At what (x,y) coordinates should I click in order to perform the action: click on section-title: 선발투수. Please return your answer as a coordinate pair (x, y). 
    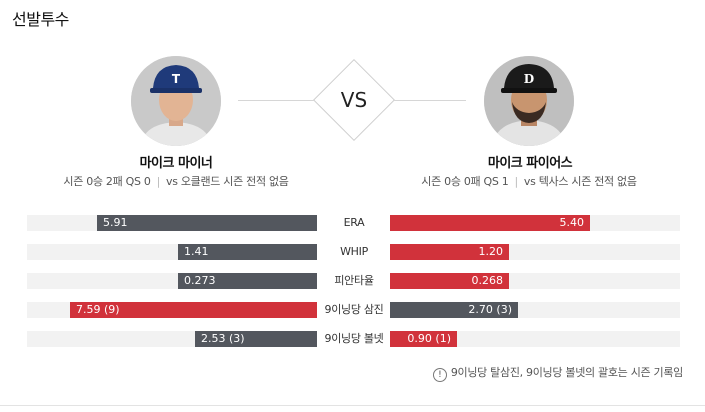
    Looking at the image, I should click on (40, 19).